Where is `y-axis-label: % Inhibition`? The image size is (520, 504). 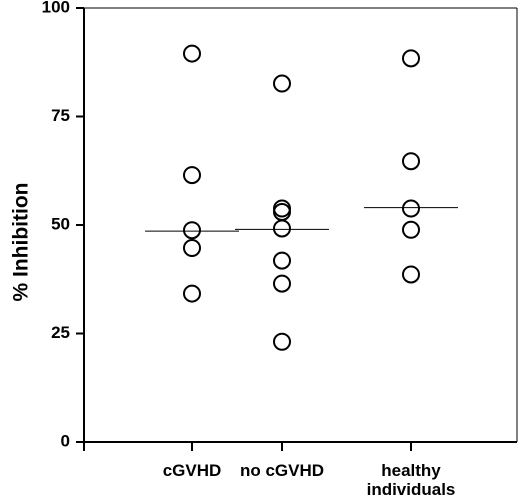
y-axis-label: % Inhibition is located at coordinates (21, 242).